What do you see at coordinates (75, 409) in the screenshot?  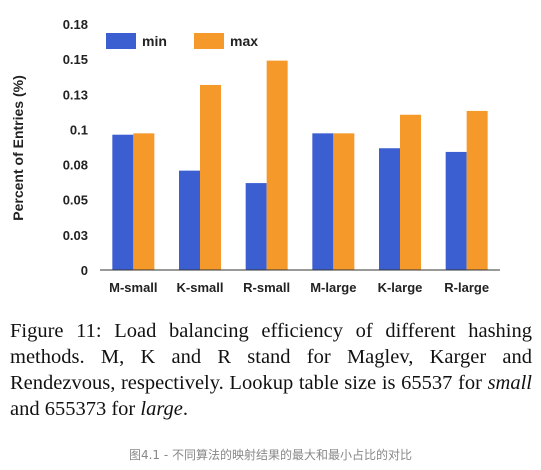 I see `caption-text-2: and 655373 for` at bounding box center [75, 409].